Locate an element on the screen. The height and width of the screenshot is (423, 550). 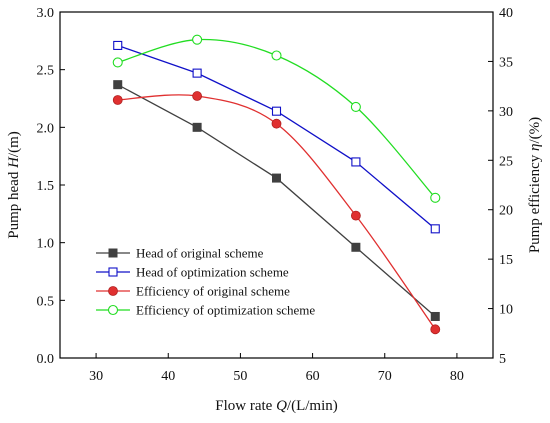
legend-item: Head of optimization scheme is located at coordinates (192, 272).